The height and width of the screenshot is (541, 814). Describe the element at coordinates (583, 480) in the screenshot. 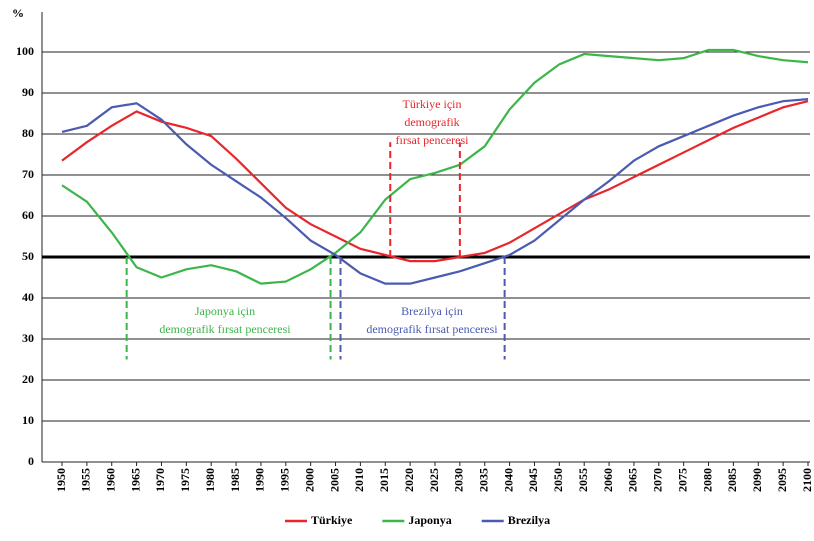

I see `x-tick-label: 2055` at that location.